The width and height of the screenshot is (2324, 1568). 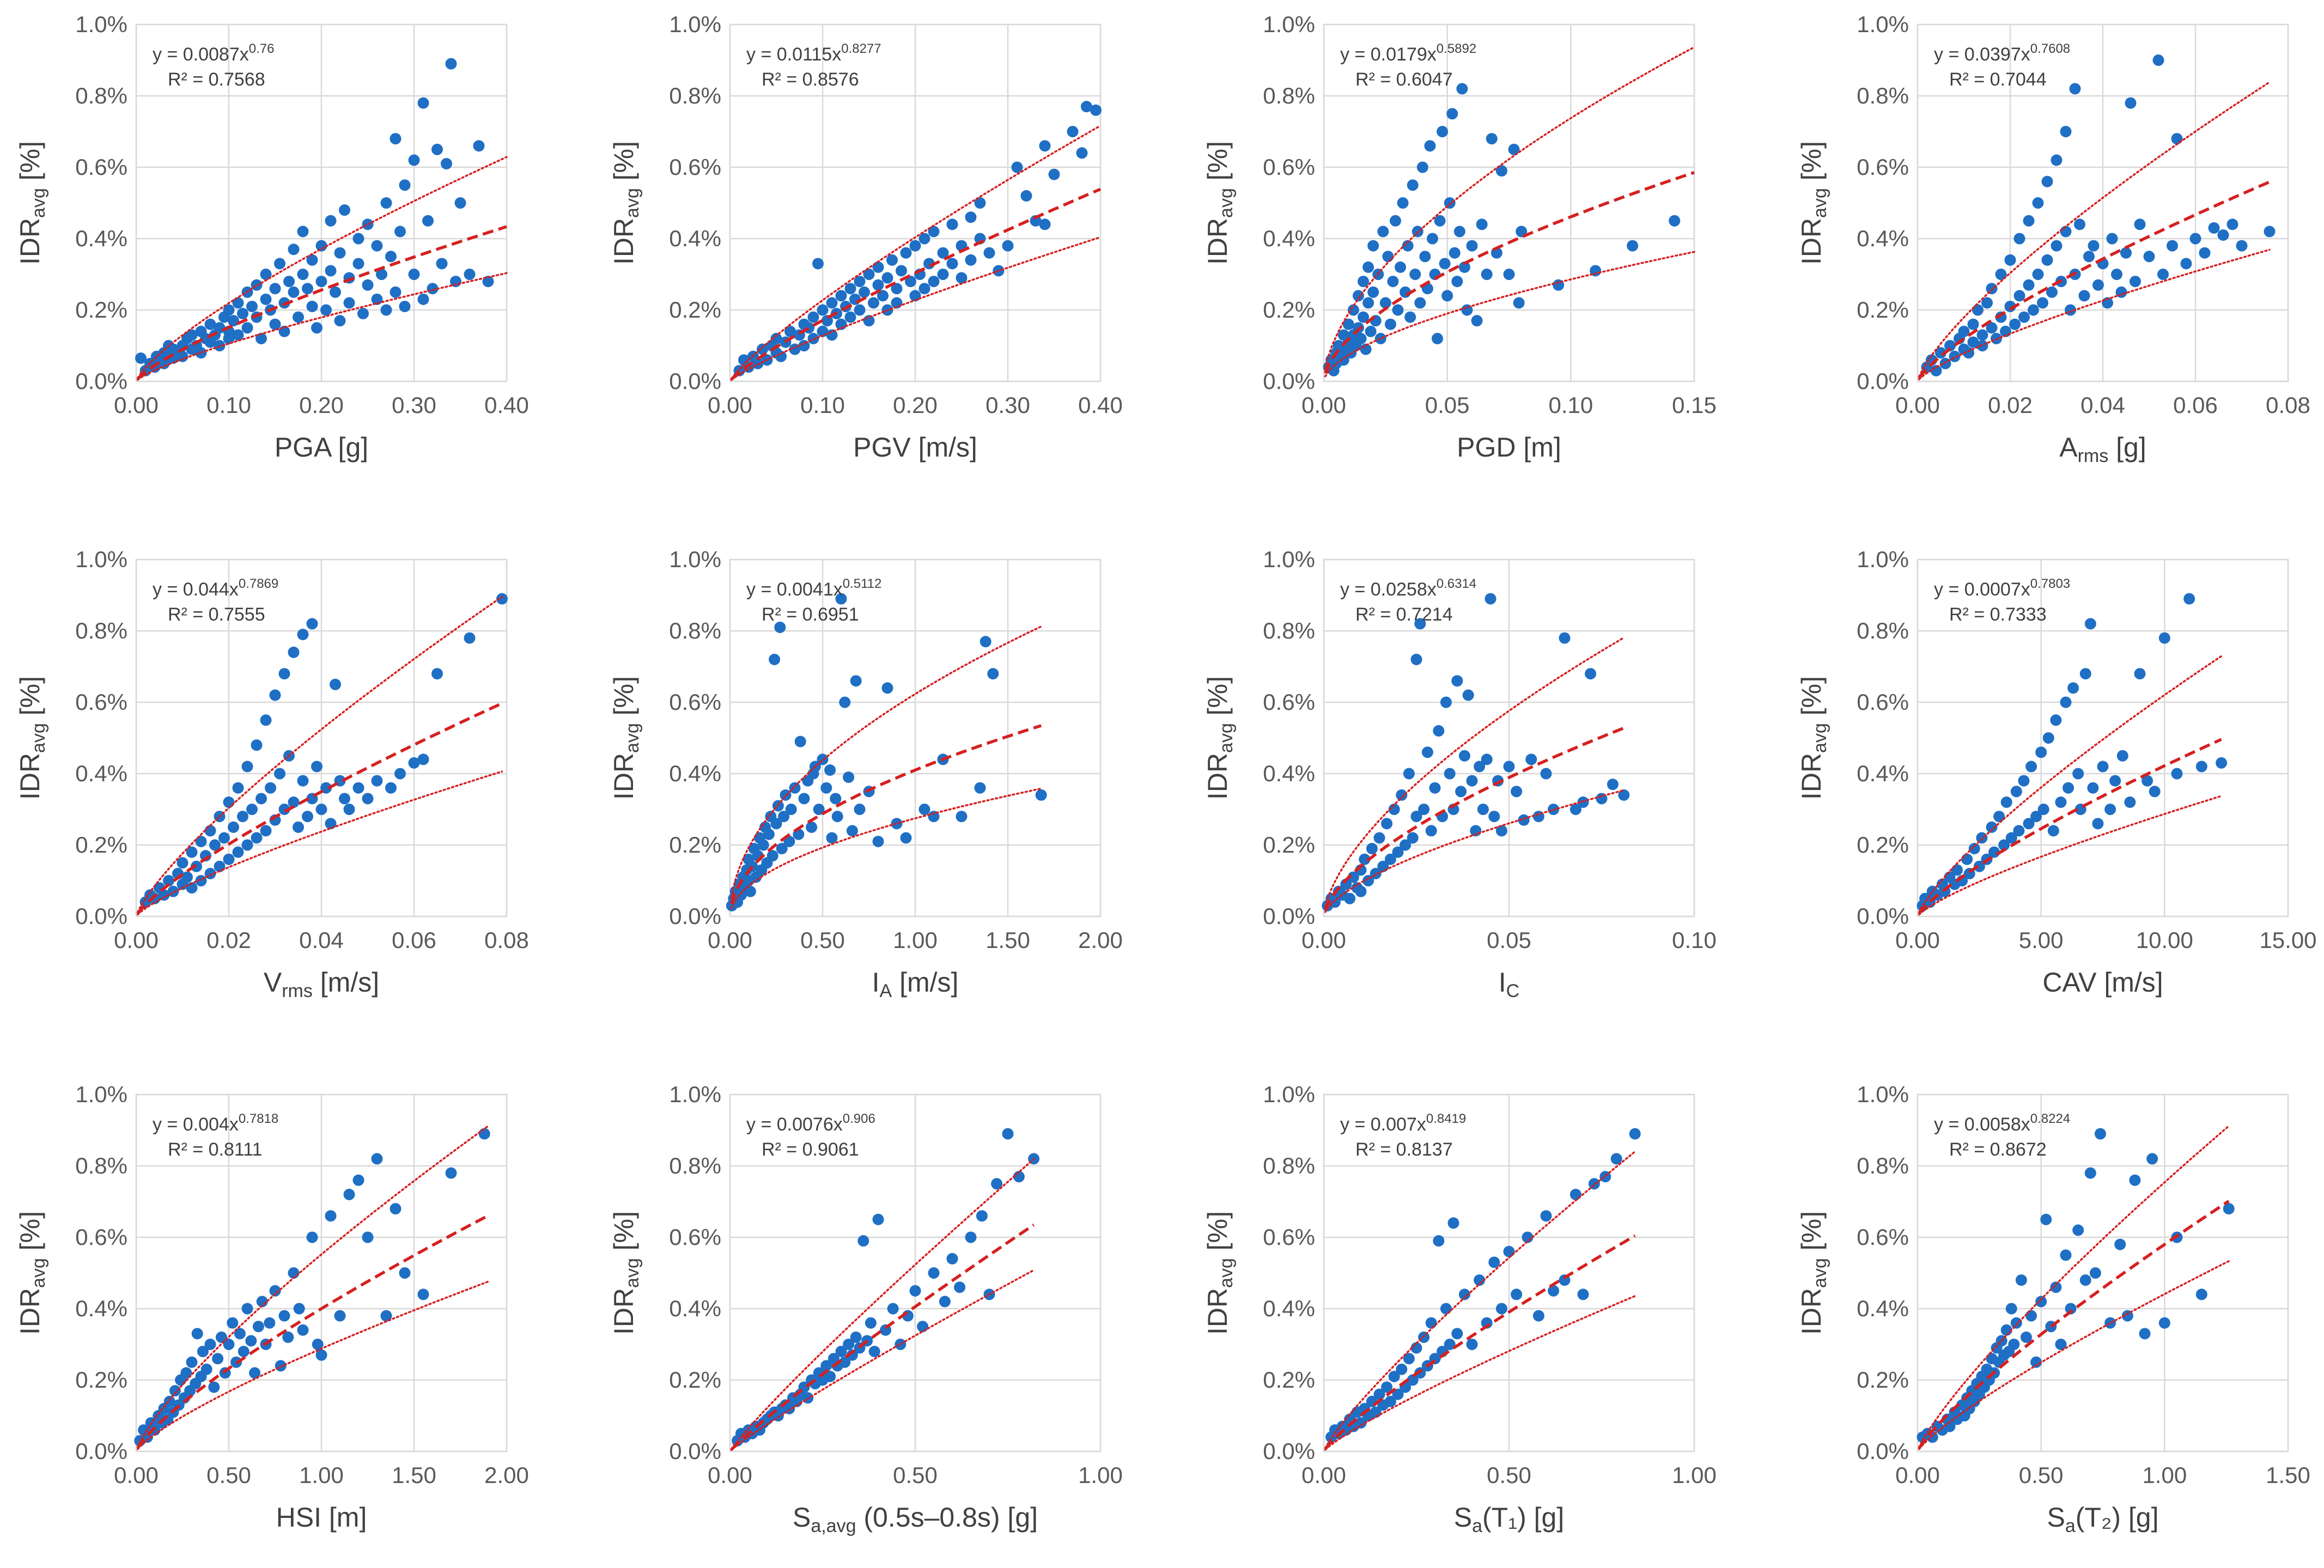 What do you see at coordinates (915, 447) in the screenshot?
I see `x-axis-label: PGV [m/s]` at bounding box center [915, 447].